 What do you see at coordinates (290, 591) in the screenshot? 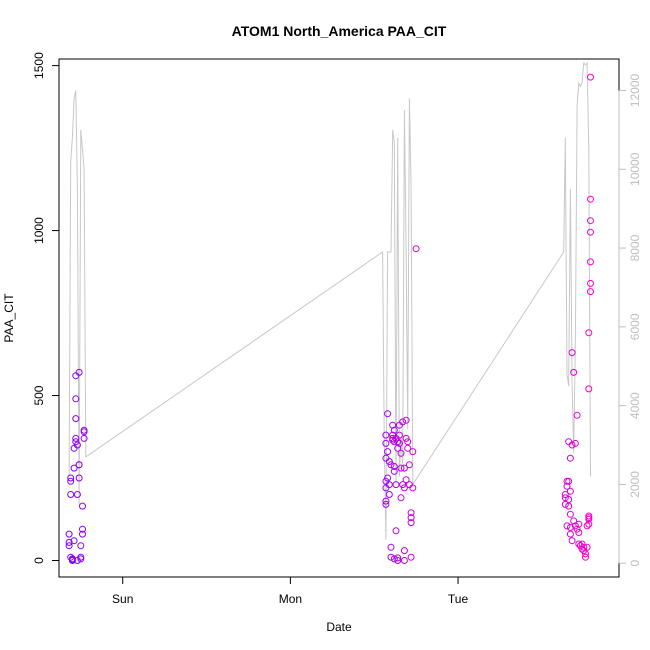
I see `x-axis: Sun Mon Tue` at bounding box center [290, 591].